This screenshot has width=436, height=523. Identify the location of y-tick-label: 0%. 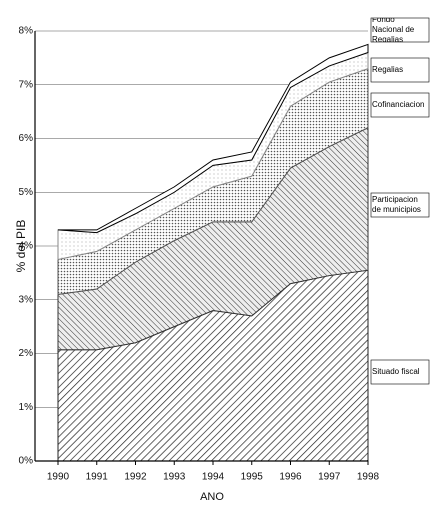
(26, 461).